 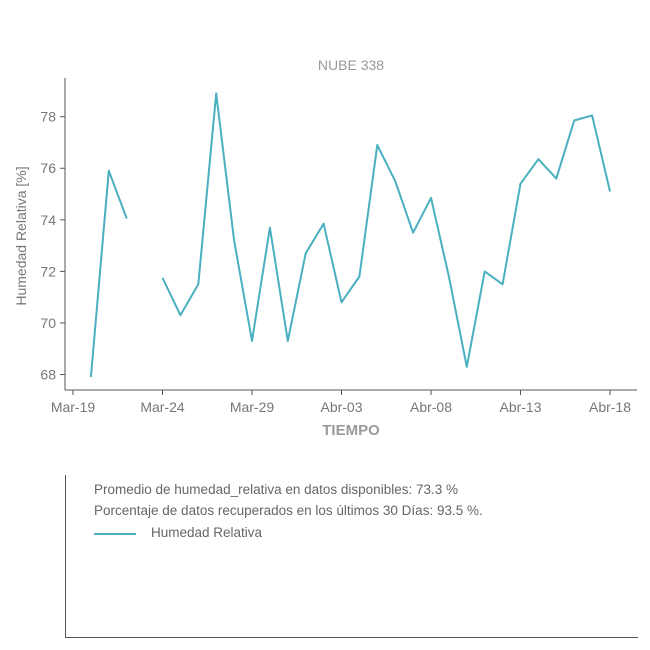 I want to click on x-tick-label: Mar-29, so click(x=252, y=407).